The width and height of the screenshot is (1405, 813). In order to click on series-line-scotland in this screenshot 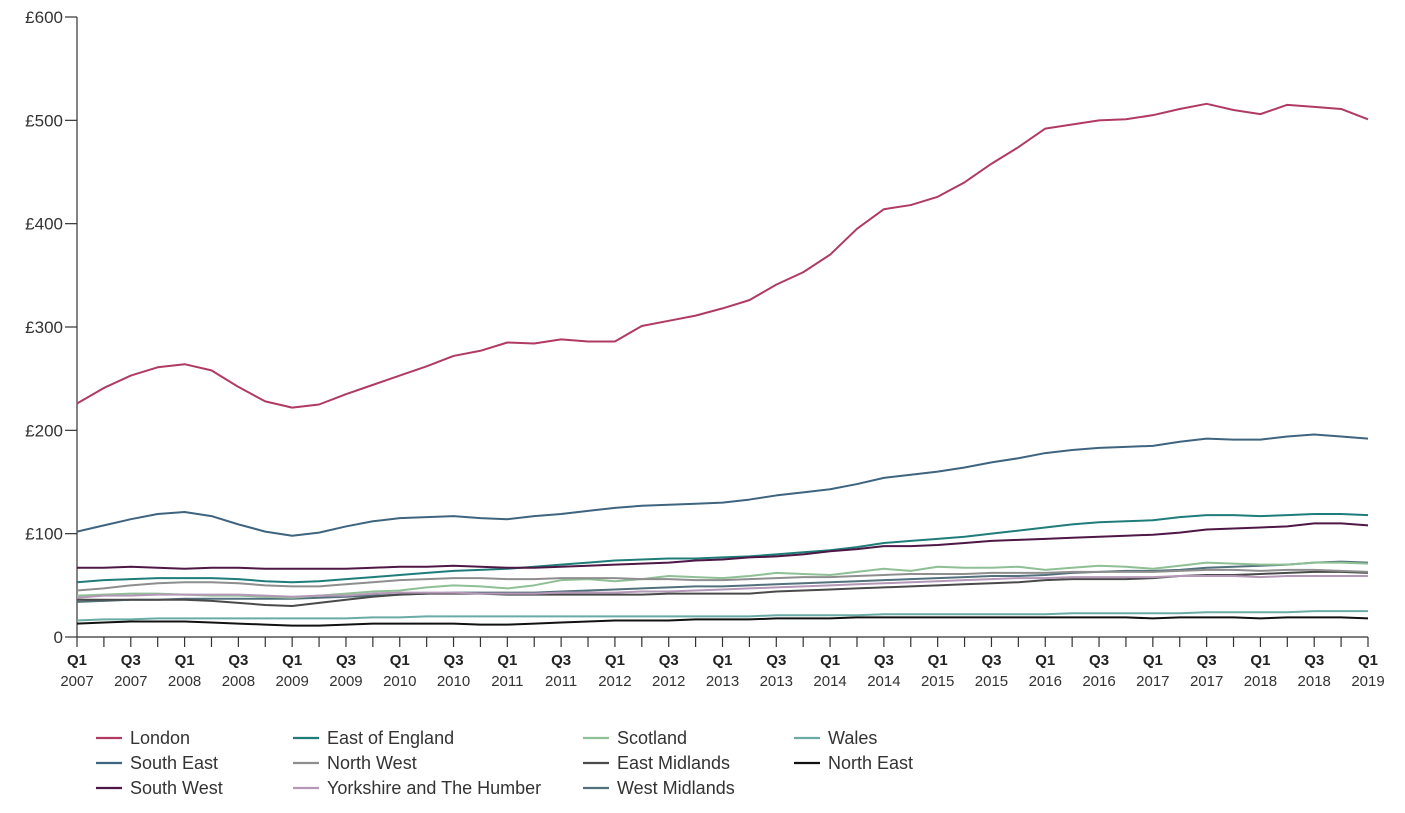, I will do `click(722, 580)`.